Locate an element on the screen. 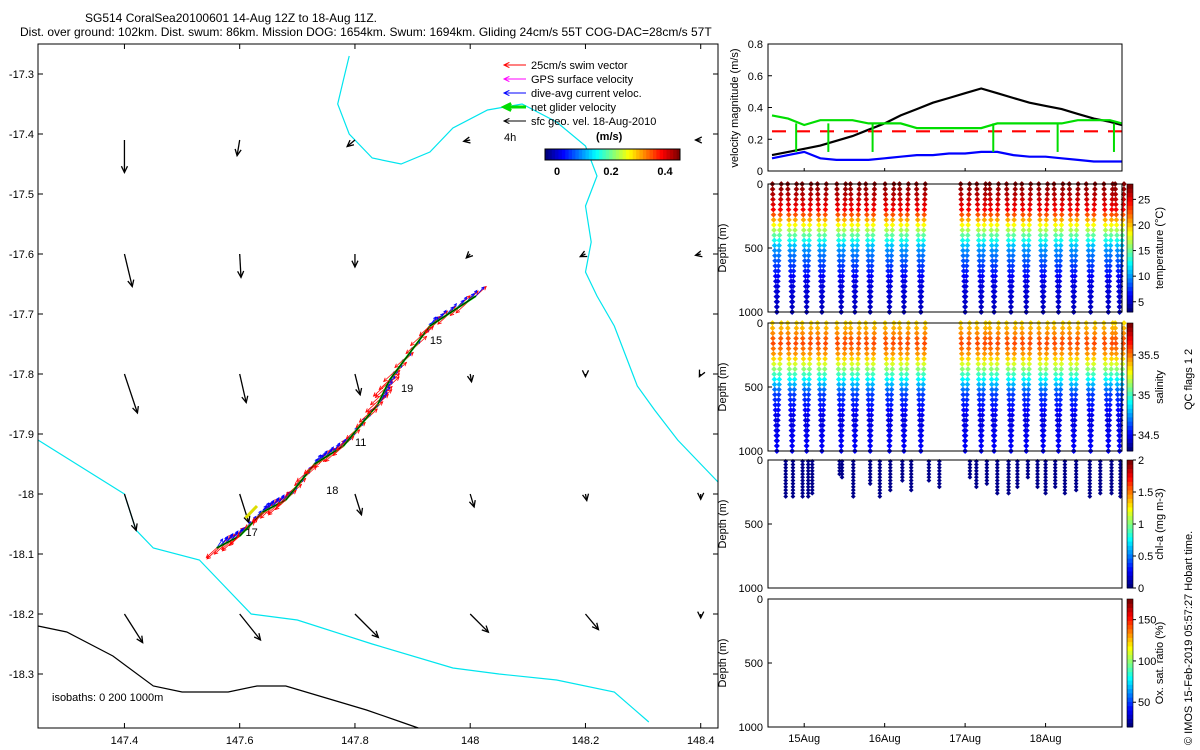 Image resolution: width=1200 pixels, height=750 pixels. velocity-series-line is located at coordinates (946, 156).